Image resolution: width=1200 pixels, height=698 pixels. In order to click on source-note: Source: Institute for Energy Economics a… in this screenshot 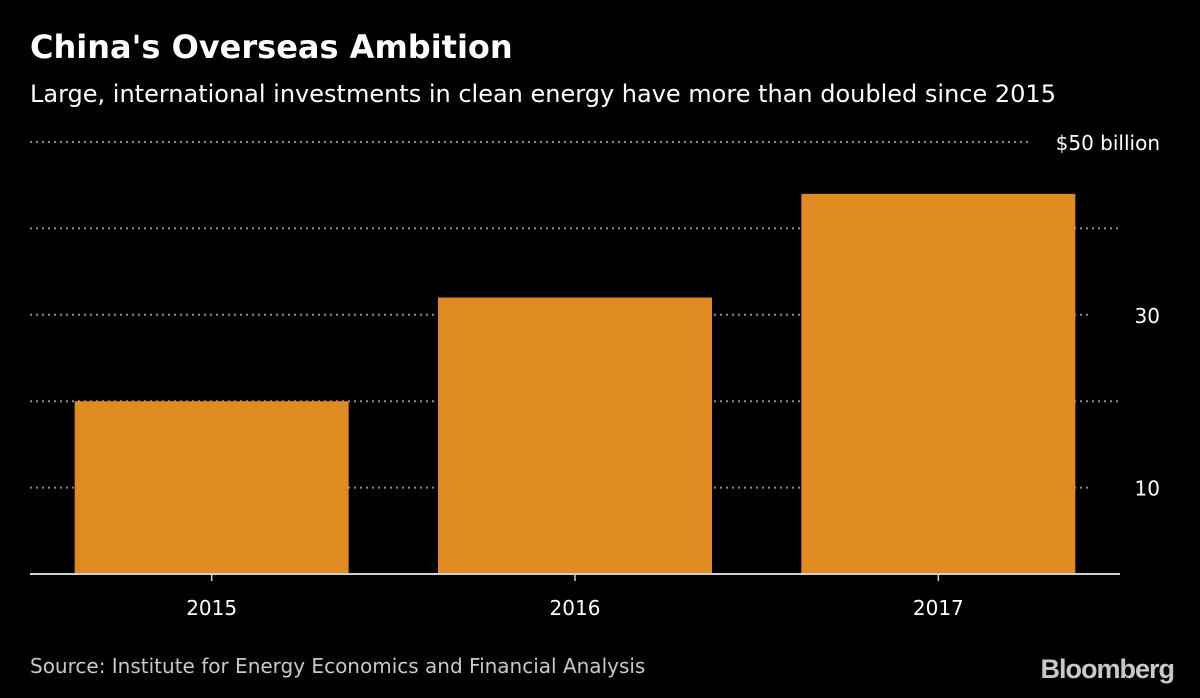, I will do `click(338, 666)`.